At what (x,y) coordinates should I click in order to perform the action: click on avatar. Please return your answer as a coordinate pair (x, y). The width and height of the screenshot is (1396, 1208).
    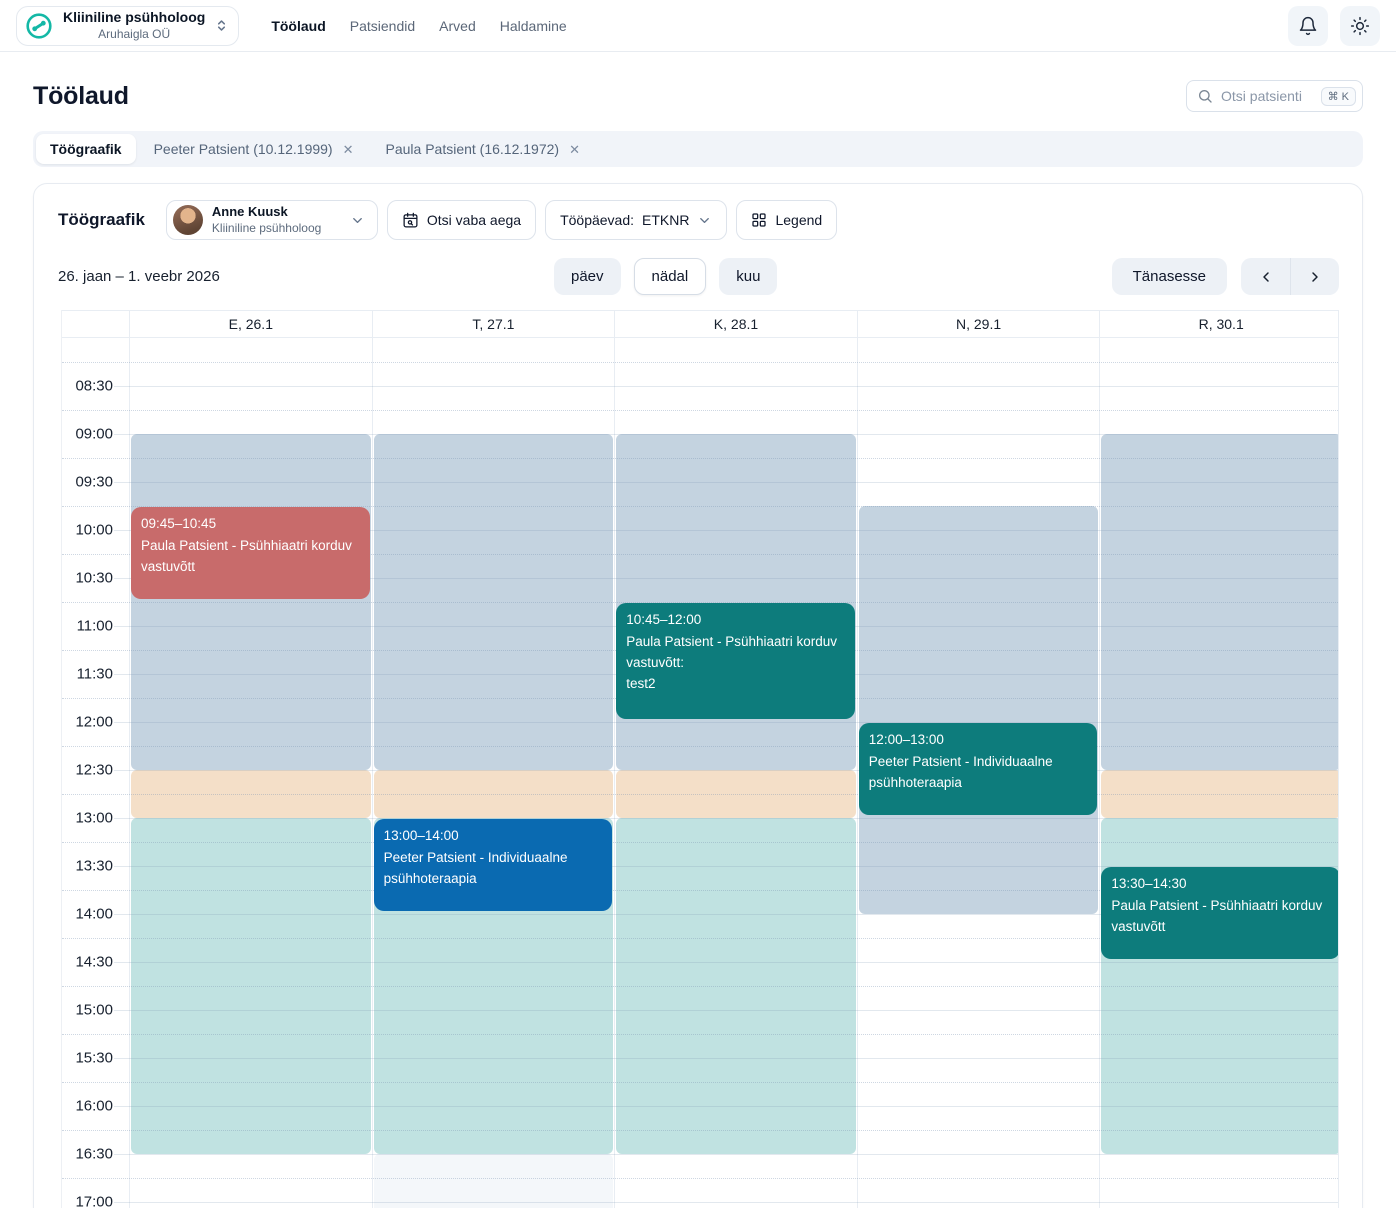
    Looking at the image, I should click on (187, 220).